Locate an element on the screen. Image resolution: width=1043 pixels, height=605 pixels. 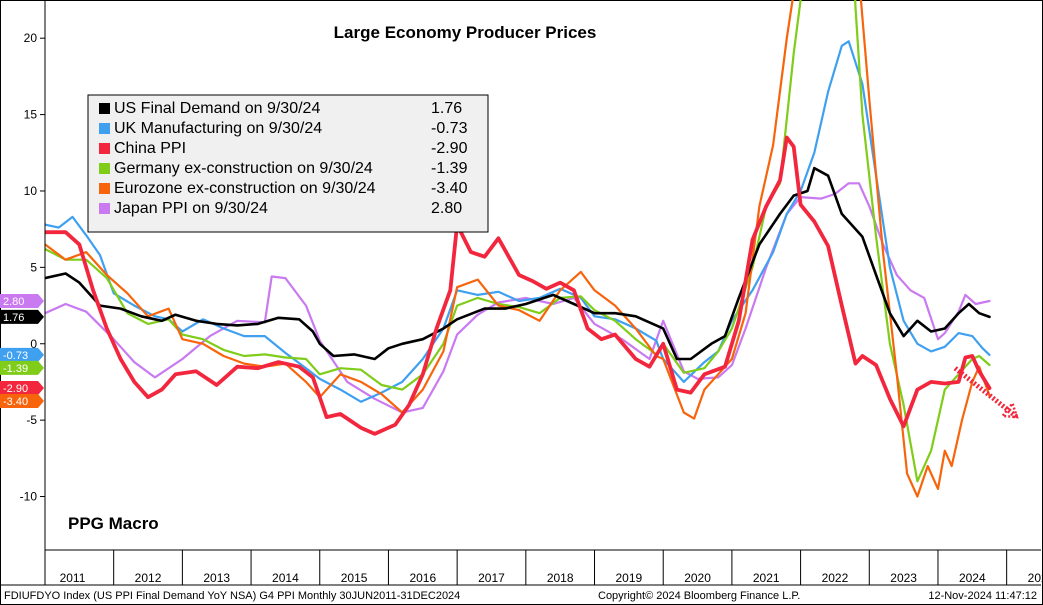
chart-title: Large Economy Producer Prices is located at coordinates (465, 32).